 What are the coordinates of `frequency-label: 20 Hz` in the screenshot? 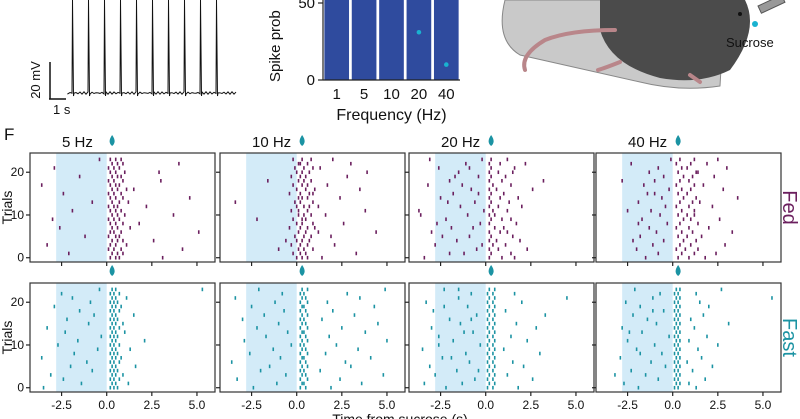 It's located at (460, 142).